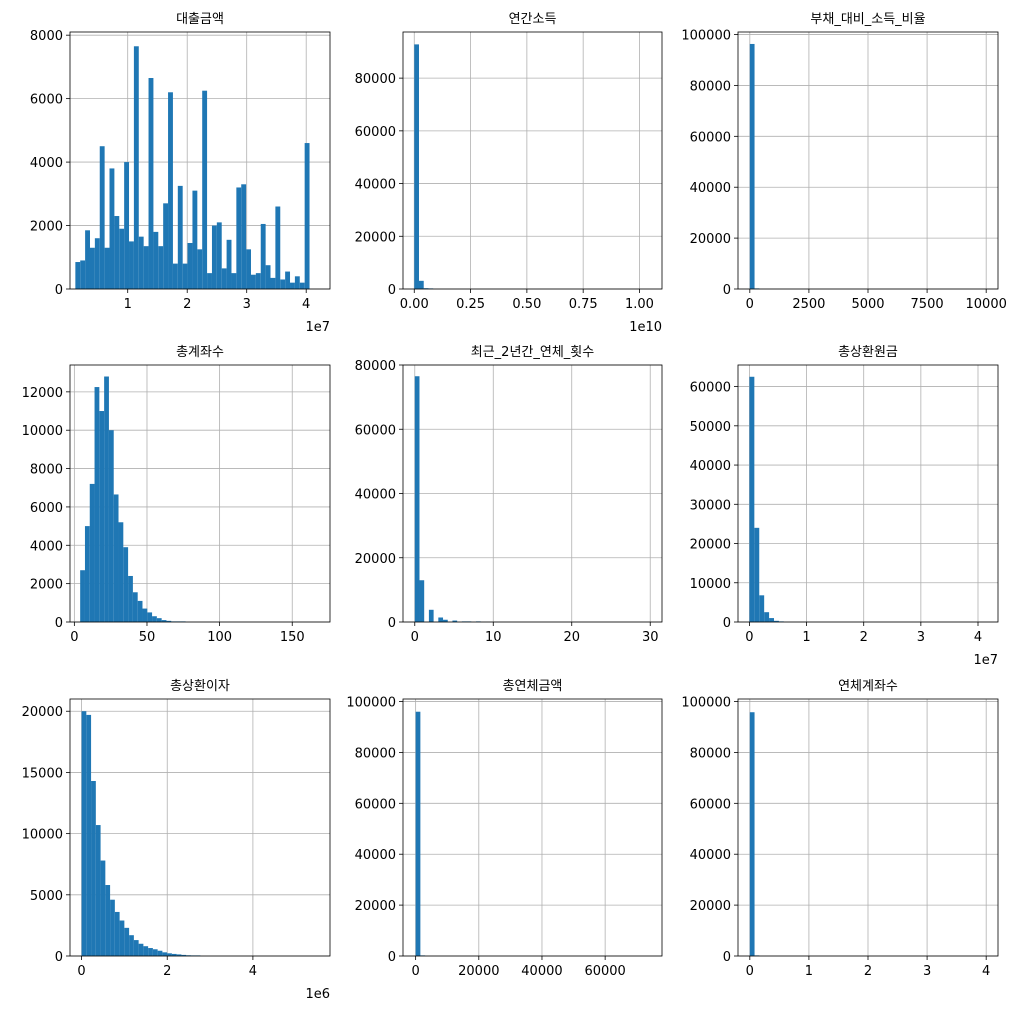  What do you see at coordinates (710, 505) in the screenshot?
I see `y-tick-label: 30000` at bounding box center [710, 505].